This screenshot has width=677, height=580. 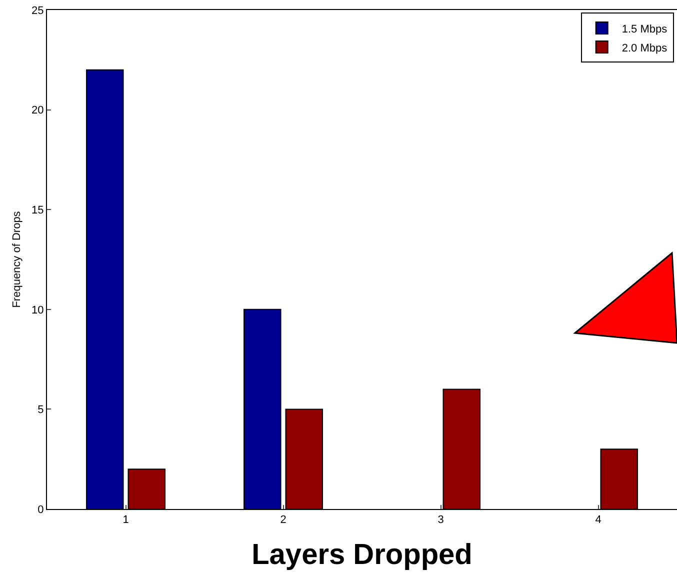 What do you see at coordinates (362, 555) in the screenshot?
I see `x-axis-title: Layers Dropped` at bounding box center [362, 555].